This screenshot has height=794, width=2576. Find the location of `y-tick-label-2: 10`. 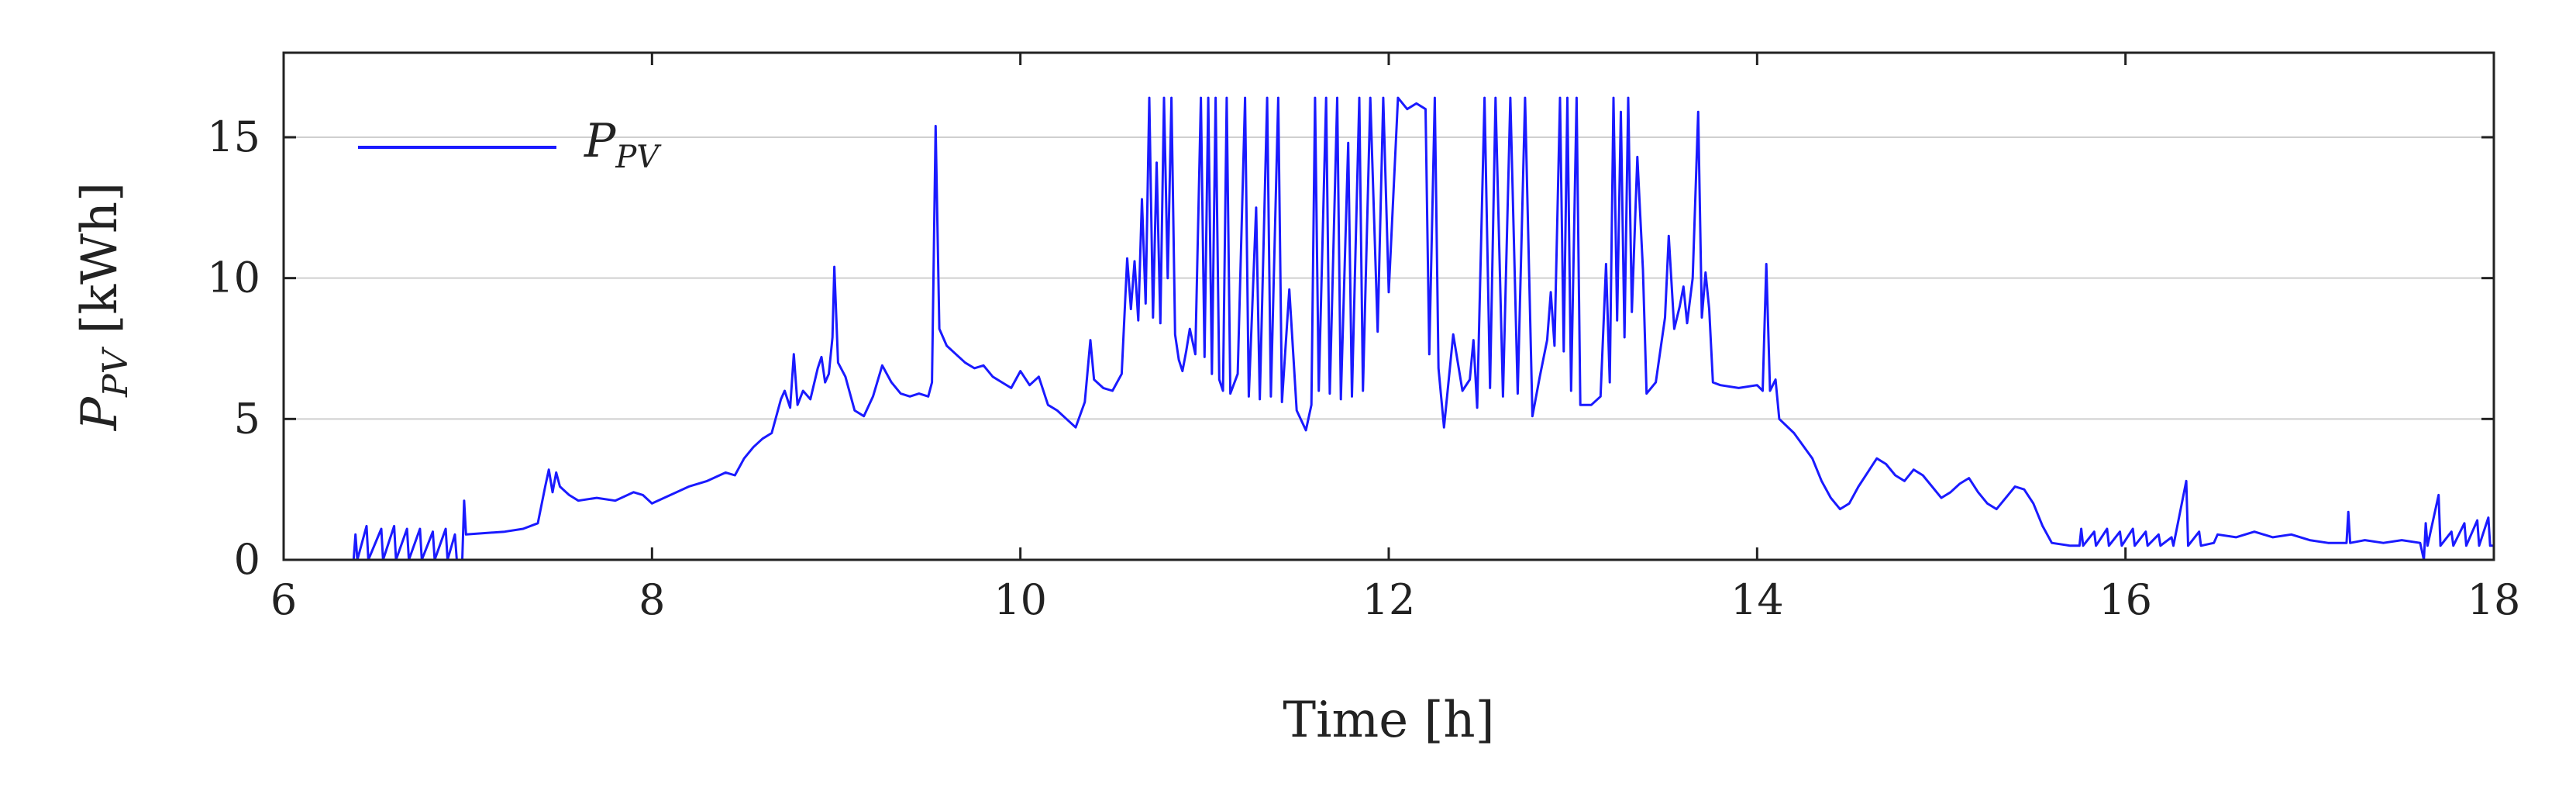

y-tick-label-2: 10 is located at coordinates (233, 278).